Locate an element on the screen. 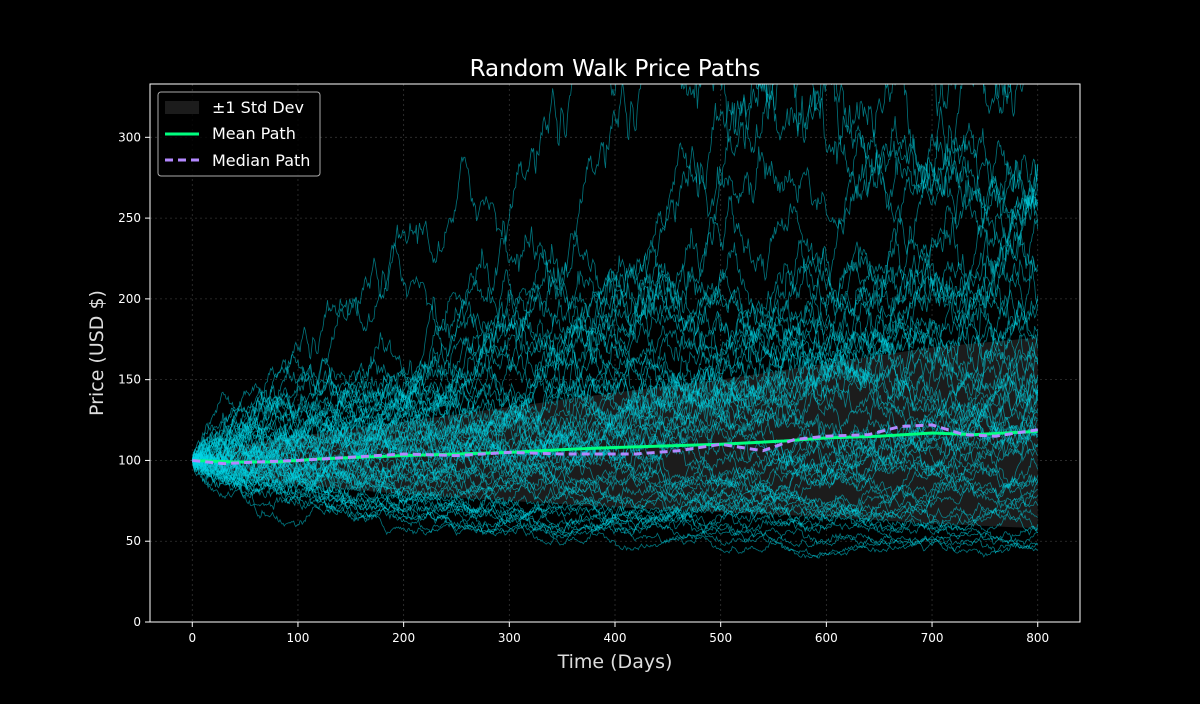  y-axis: 0 50 100 150 200 250 300 is located at coordinates (134, 379).